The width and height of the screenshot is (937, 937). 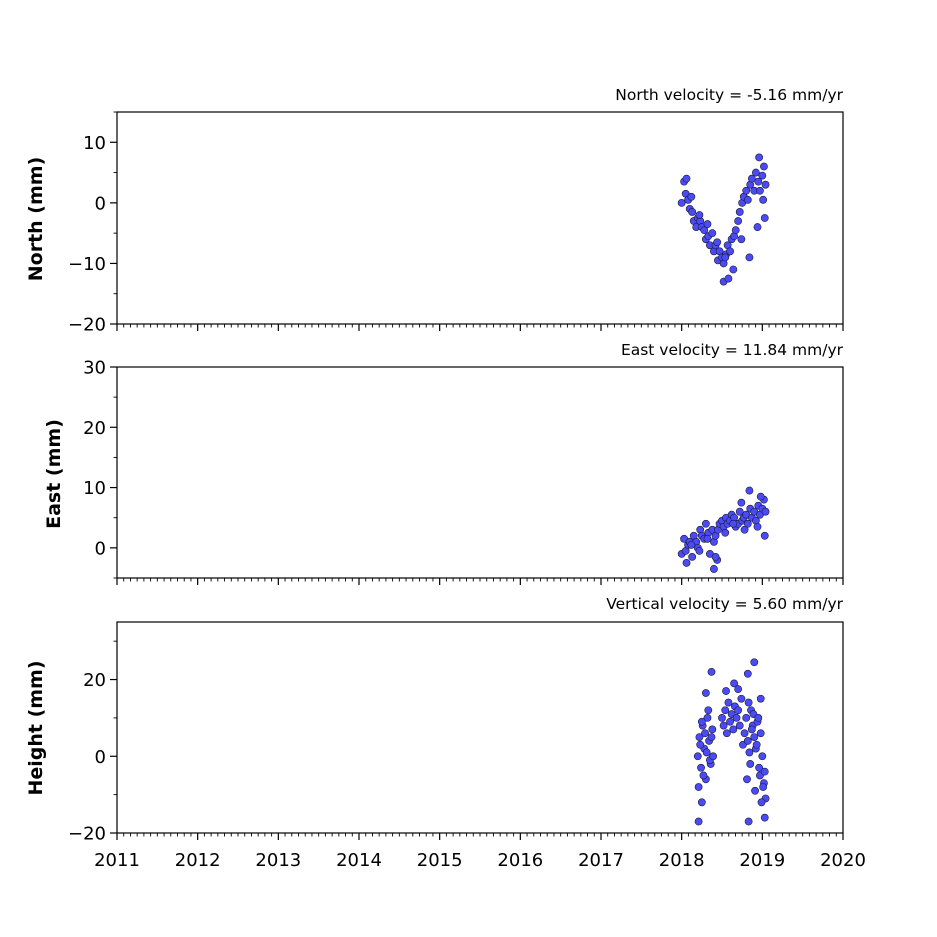 What do you see at coordinates (87, 325) in the screenshot?
I see `north-y-tick-label: −20` at bounding box center [87, 325].